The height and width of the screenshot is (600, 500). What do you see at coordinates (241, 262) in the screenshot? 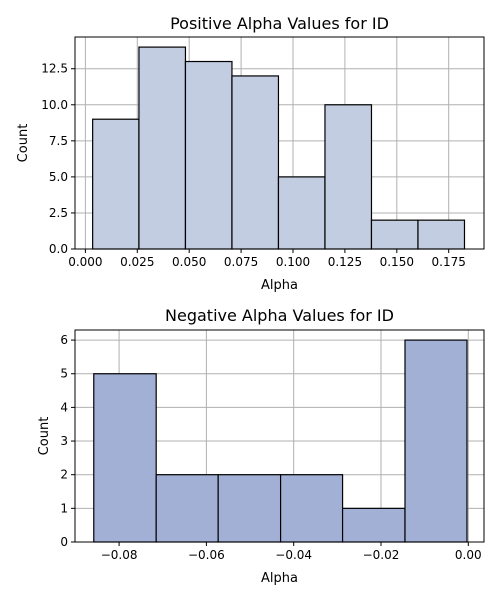
I see `positive-x-tick-label: 0.075` at bounding box center [241, 262].